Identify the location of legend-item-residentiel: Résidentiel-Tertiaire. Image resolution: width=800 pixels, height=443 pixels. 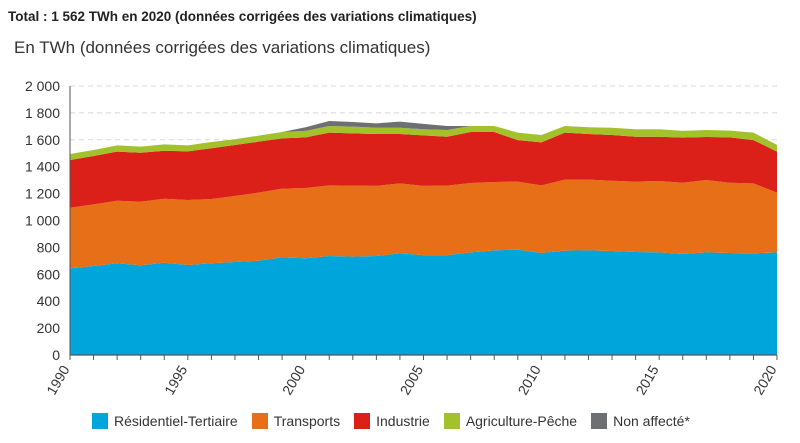
(165, 421).